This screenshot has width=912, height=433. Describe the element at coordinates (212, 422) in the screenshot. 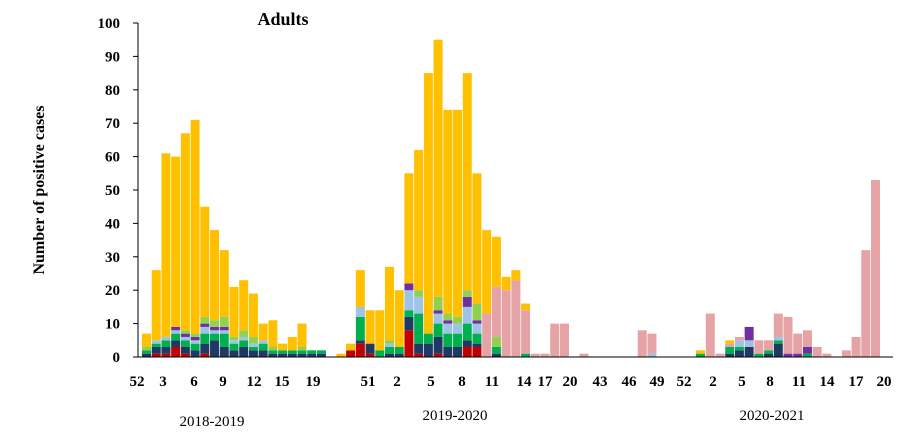

I see `season-label: 2018-2019` at that location.